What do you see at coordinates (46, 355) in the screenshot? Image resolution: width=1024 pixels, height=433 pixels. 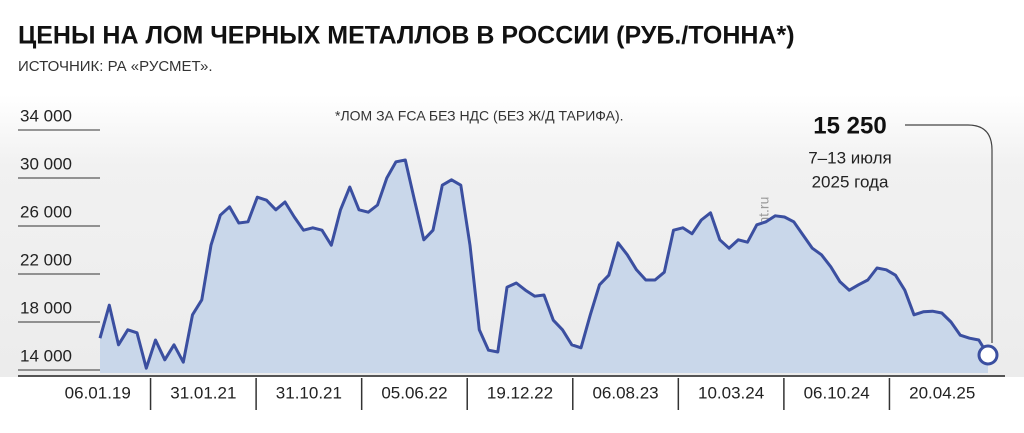 I see `y-tick-label: 14 000` at bounding box center [46, 355].